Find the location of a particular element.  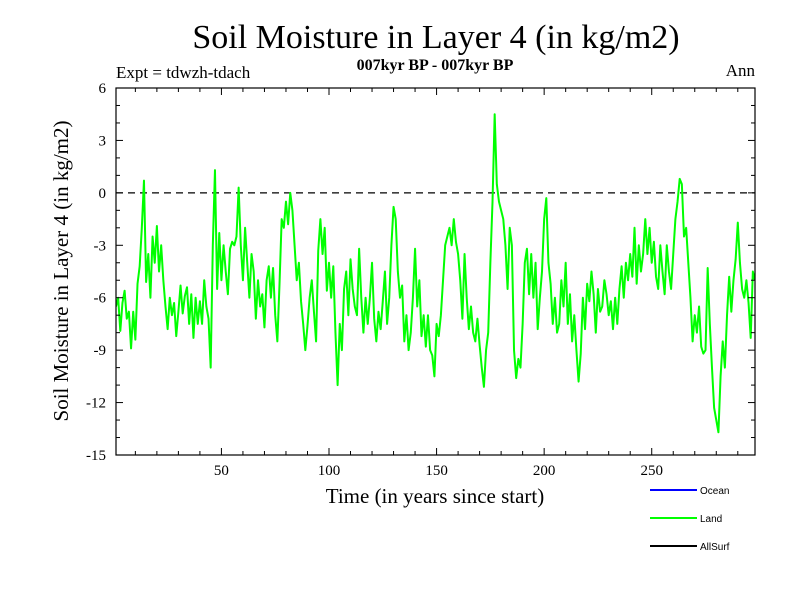

y-tick-label: 3 is located at coordinates (103, 141).